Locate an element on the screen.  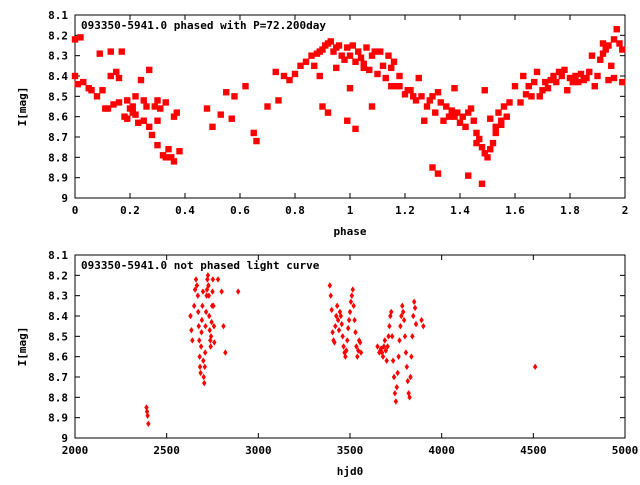
unphased-y-tick-label: 8.1 is located at coordinates (58, 255).